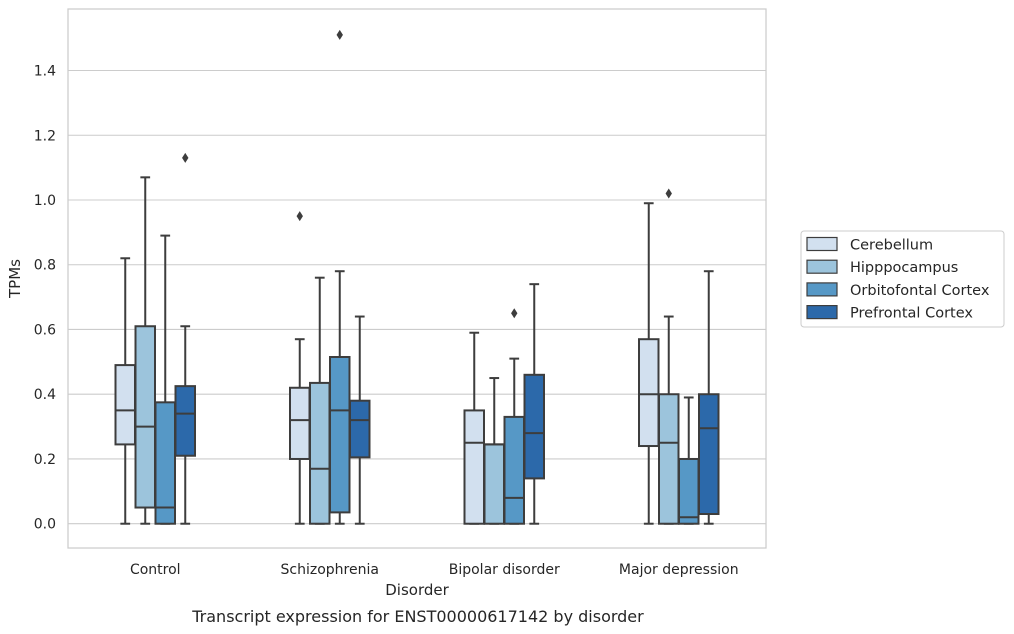 This screenshot has height=634, width=1014. What do you see at coordinates (920, 291) in the screenshot?
I see `legend-label: Orbitofontal Cortex` at bounding box center [920, 291].